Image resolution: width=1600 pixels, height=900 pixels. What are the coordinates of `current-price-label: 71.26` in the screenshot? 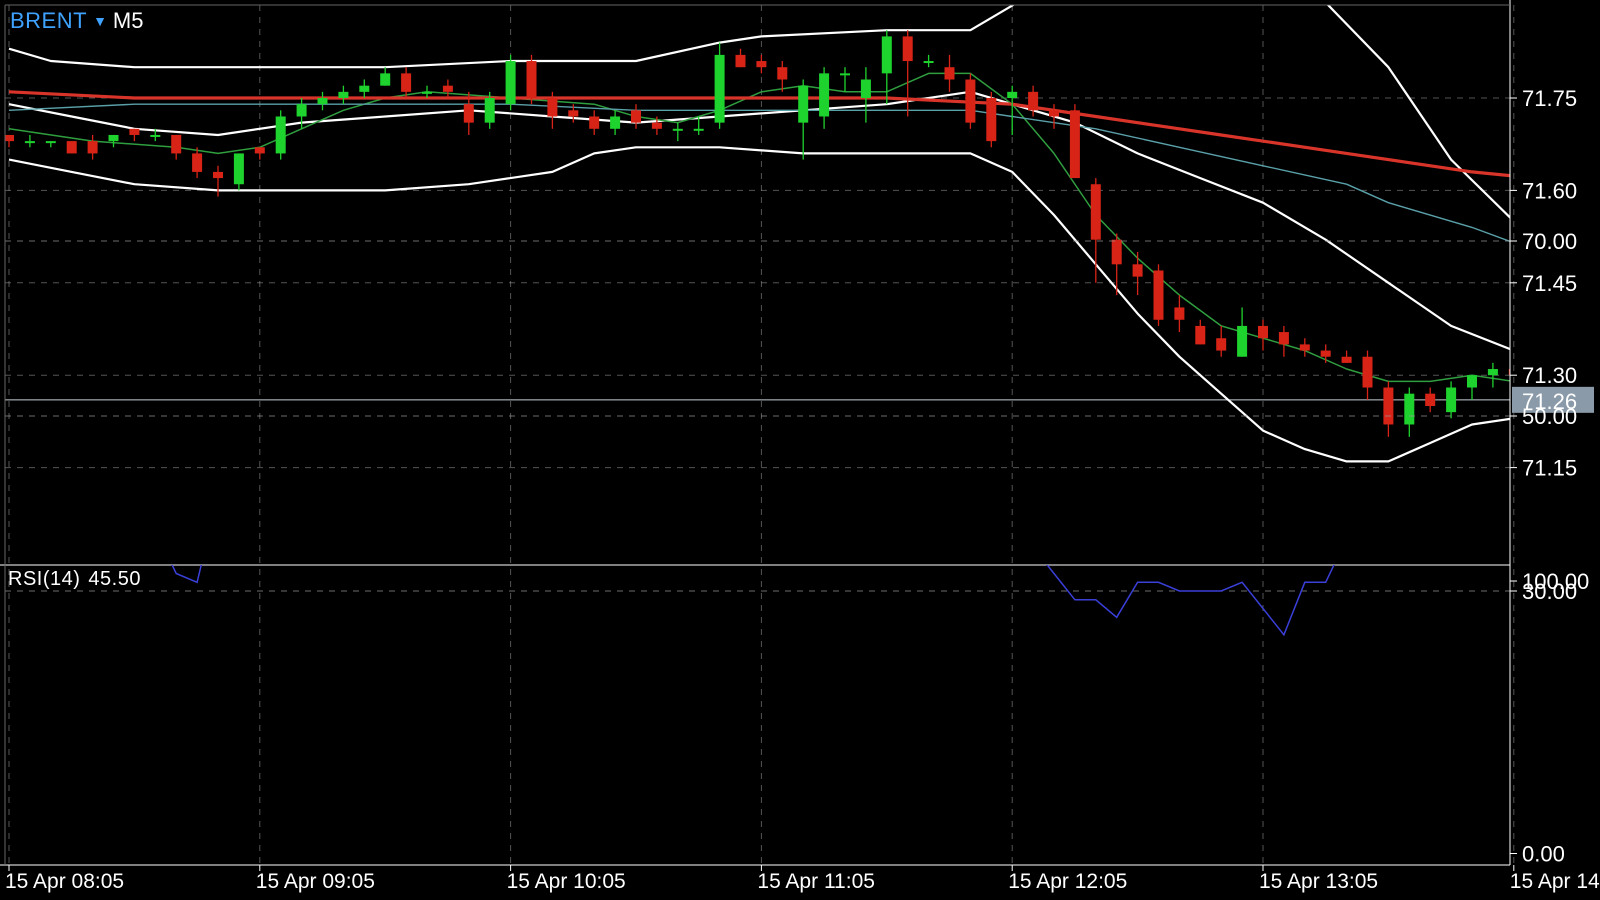 It's located at (1549, 401).